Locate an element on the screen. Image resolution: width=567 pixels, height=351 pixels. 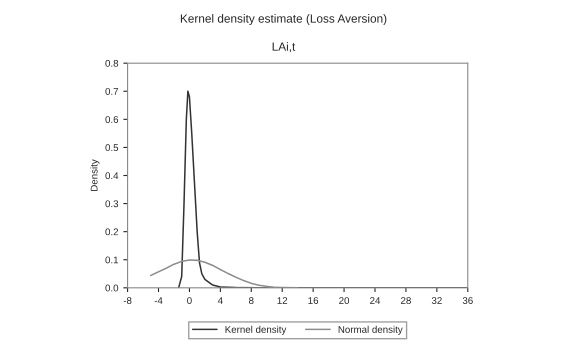
x-tick-label: 32 is located at coordinates (437, 300).